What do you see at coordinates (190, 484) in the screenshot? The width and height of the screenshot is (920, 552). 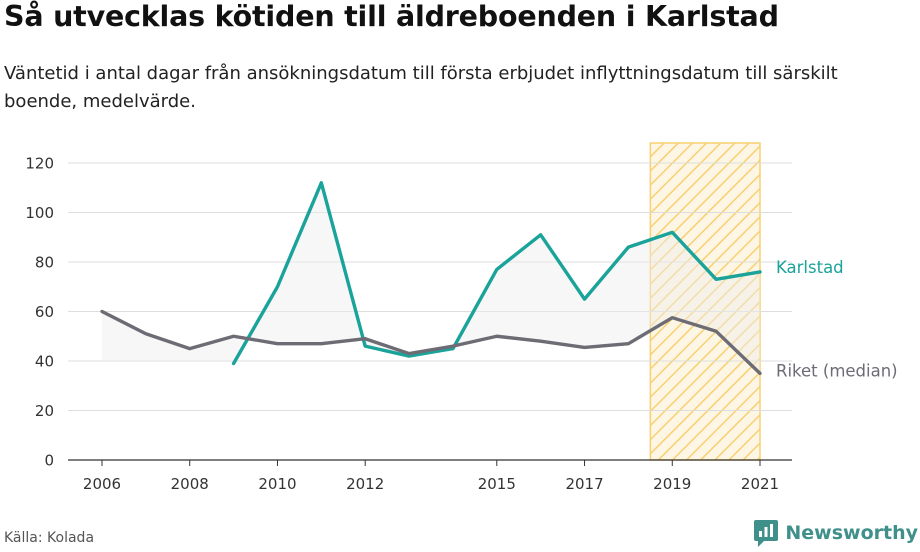 I see `x-tick-label: 2008` at bounding box center [190, 484].